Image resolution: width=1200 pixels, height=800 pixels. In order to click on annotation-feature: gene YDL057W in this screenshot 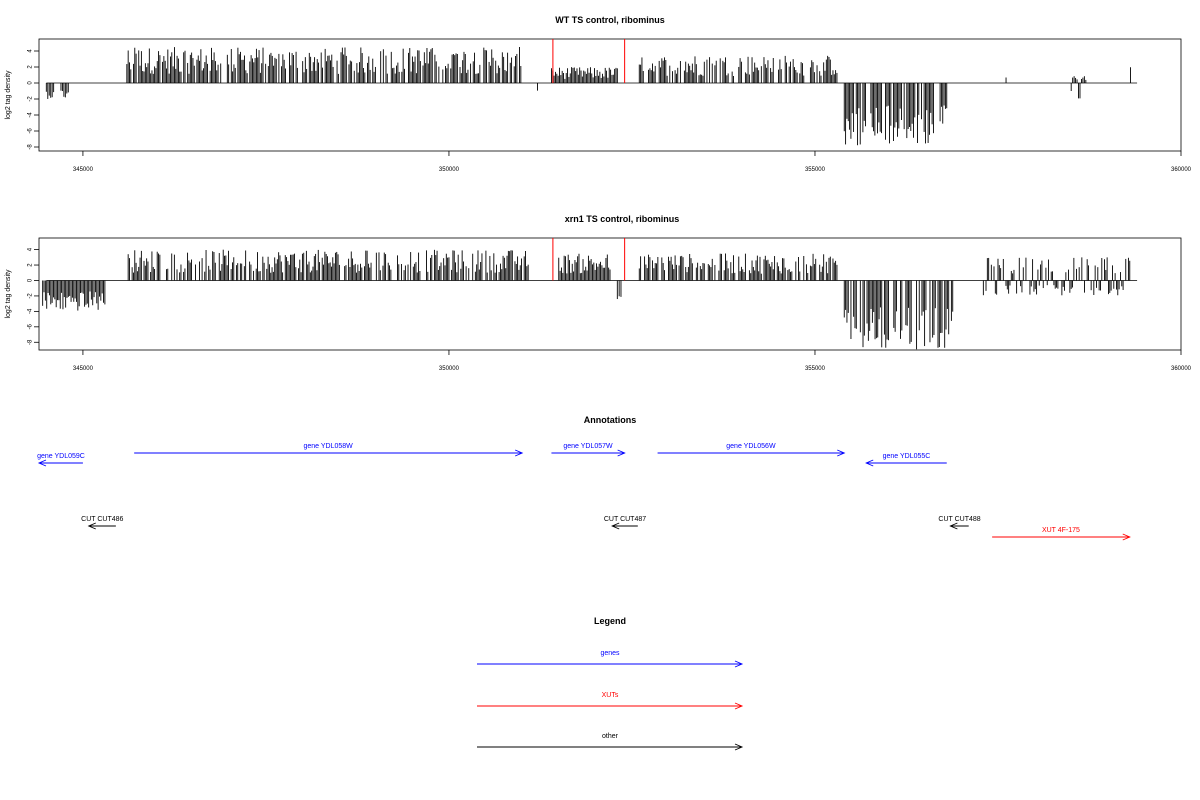, I will do `click(588, 450)`.